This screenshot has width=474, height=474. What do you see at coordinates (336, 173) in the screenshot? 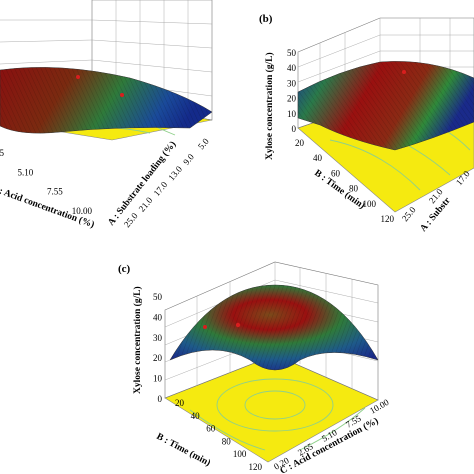
I see `panel-b-x-tick: 60` at bounding box center [336, 173].